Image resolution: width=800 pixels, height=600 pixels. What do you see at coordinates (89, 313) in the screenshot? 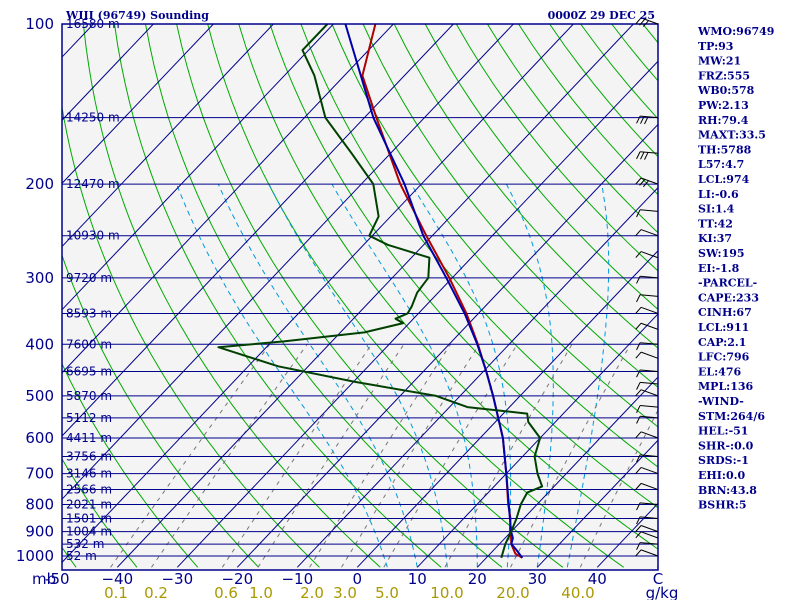
I see `height-label: 8593 m` at bounding box center [89, 313].